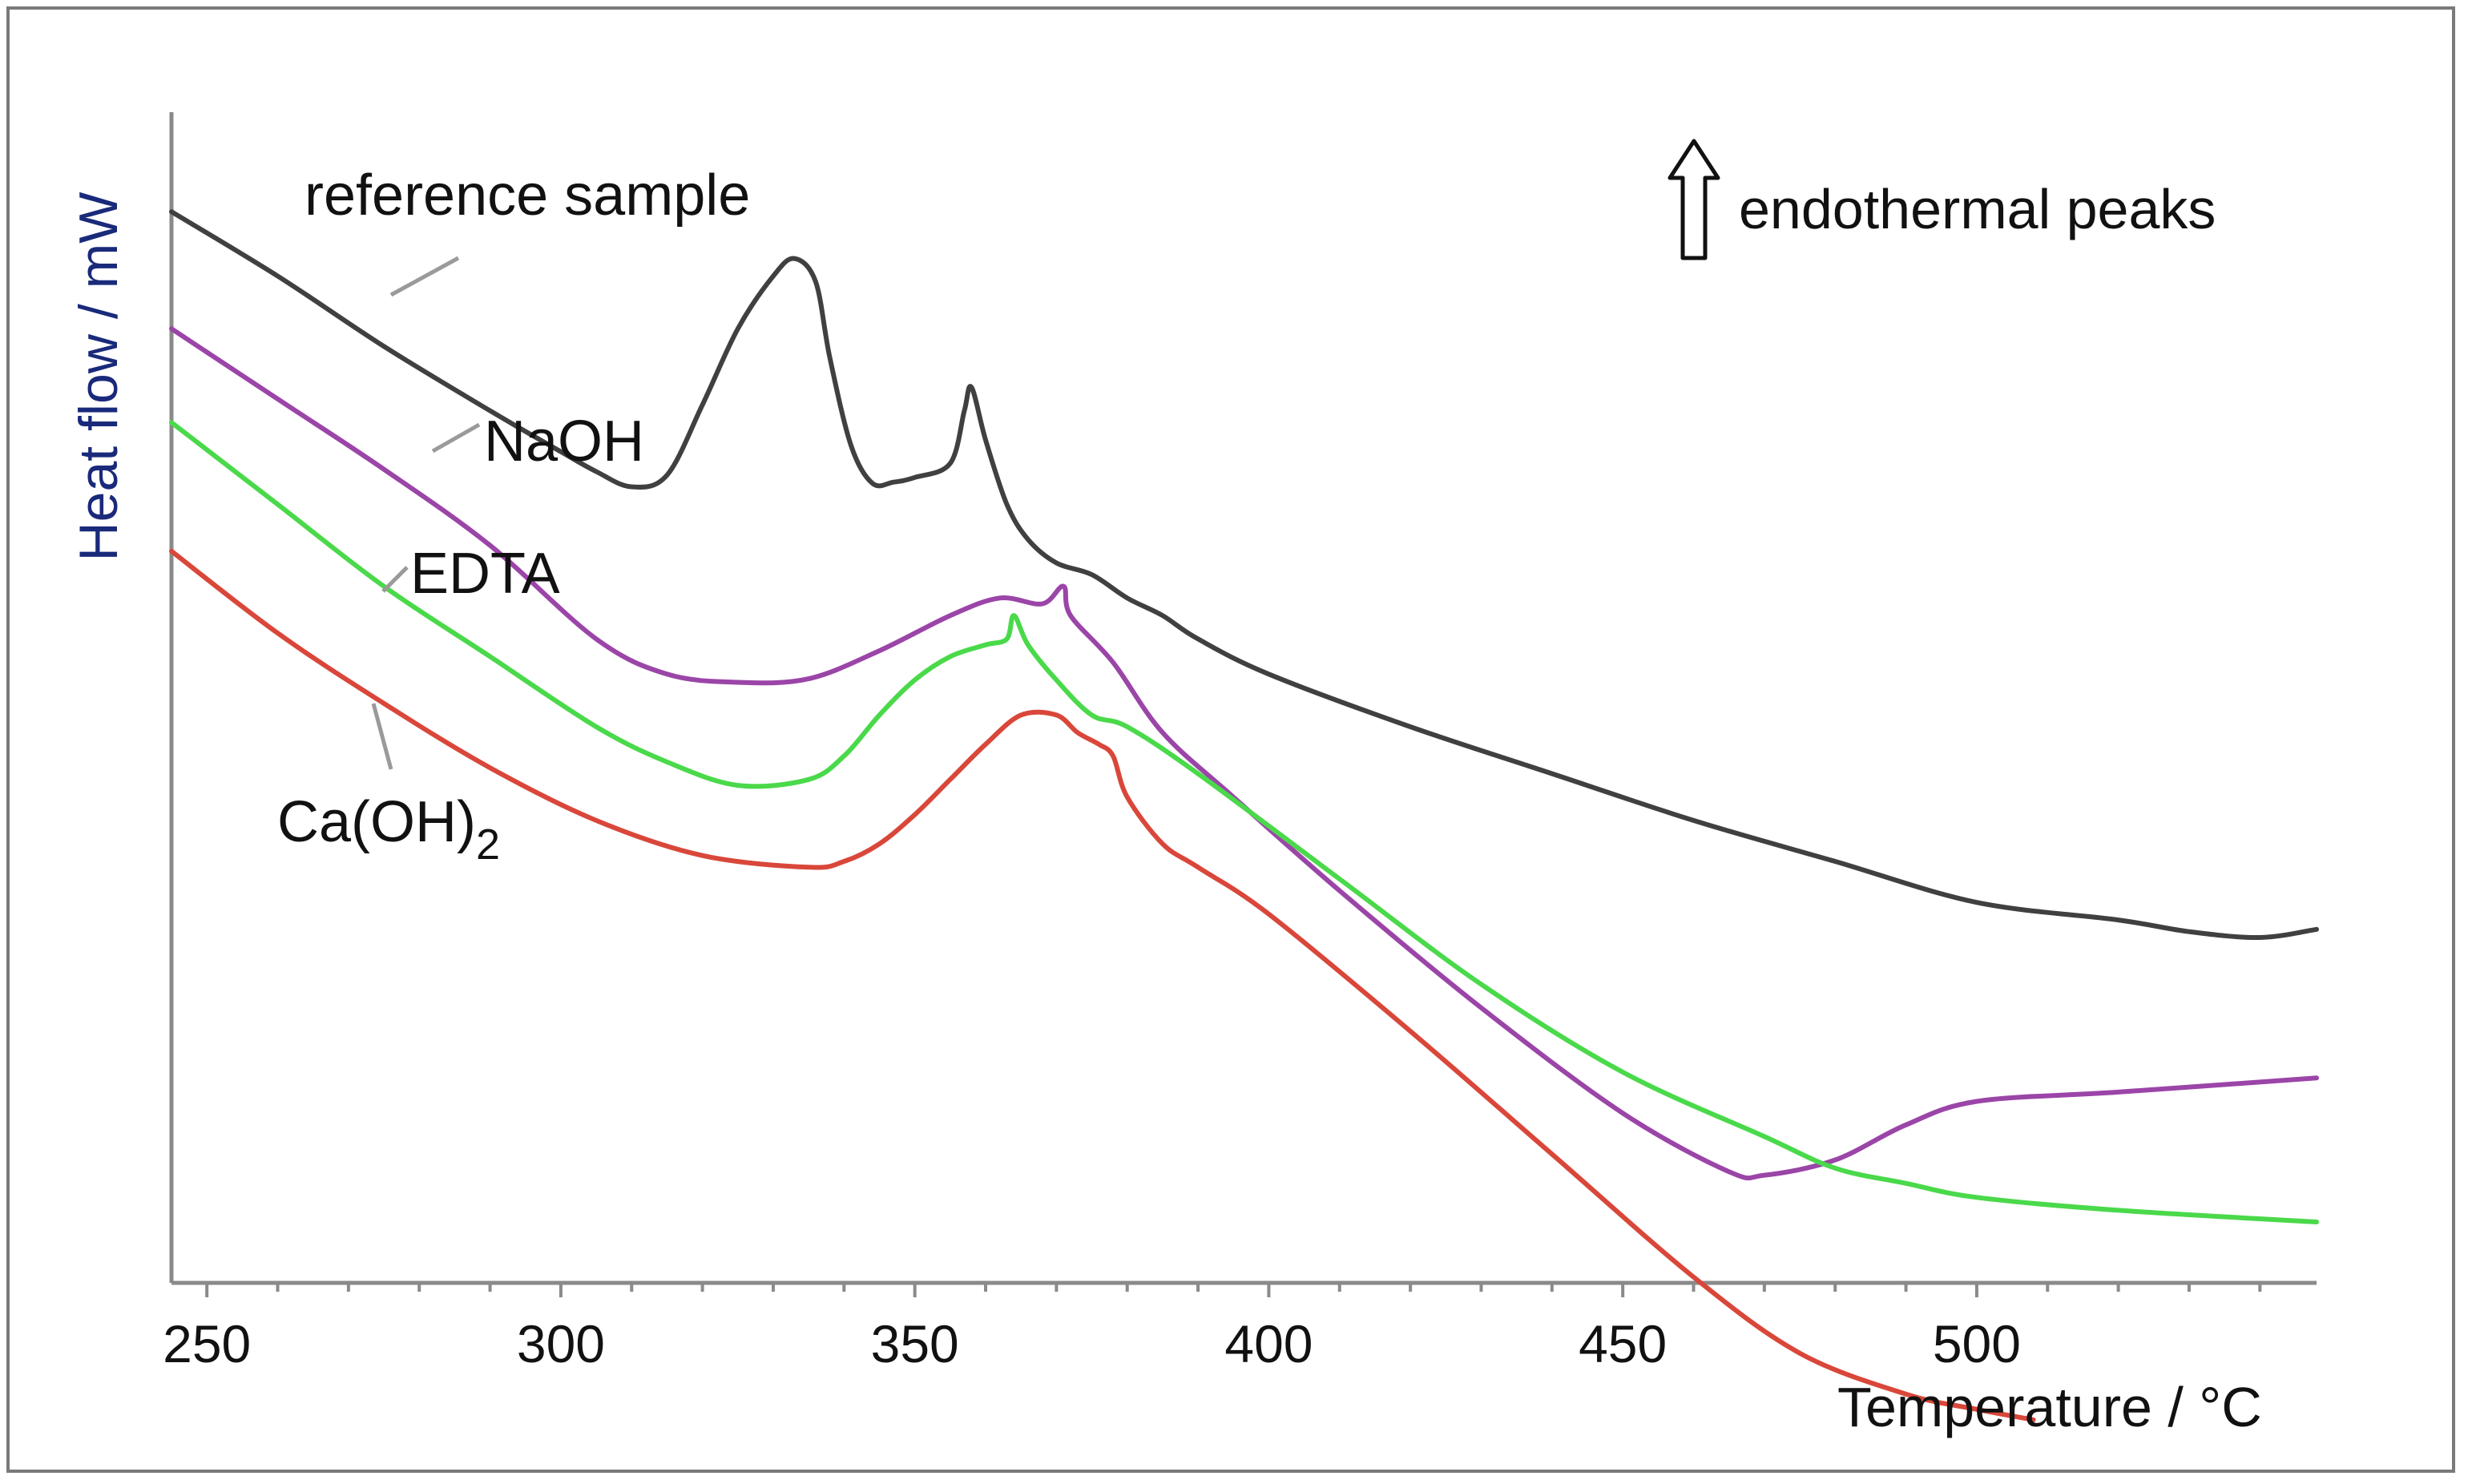 This screenshot has width=2468, height=1484. Describe the element at coordinates (485, 574) in the screenshot. I see `edta-label: EDTA` at that location.